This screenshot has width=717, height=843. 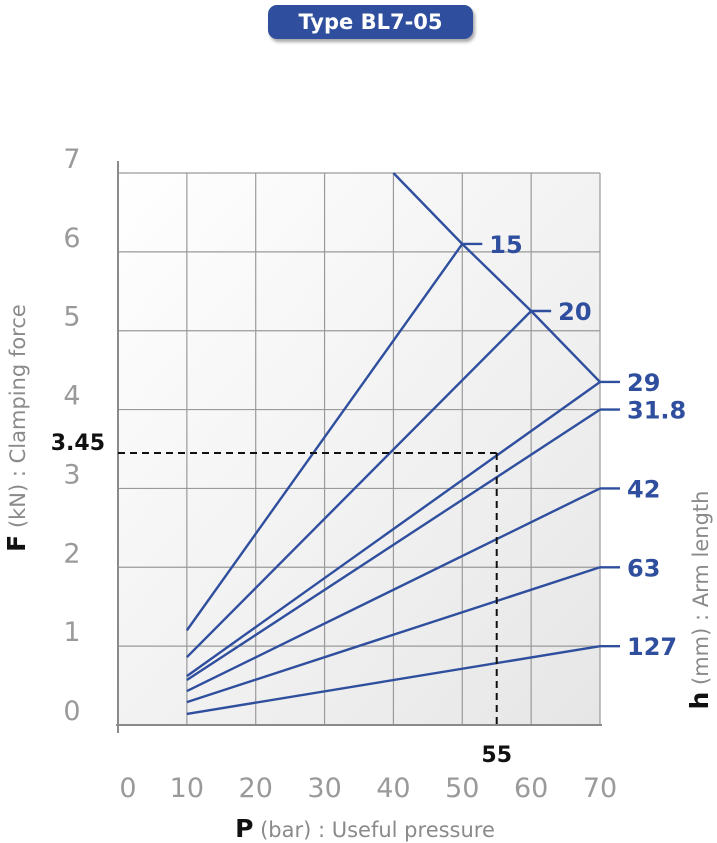 What do you see at coordinates (16, 543) in the screenshot?
I see `y-axis-symbol: F` at bounding box center [16, 543].